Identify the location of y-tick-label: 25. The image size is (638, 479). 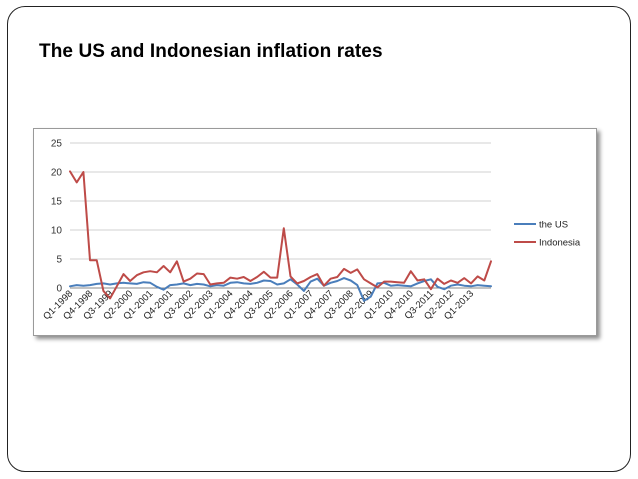
(57, 144).